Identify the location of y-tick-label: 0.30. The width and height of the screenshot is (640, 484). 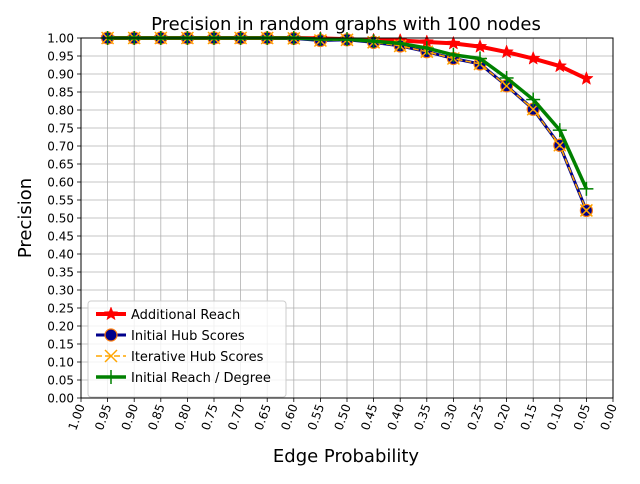
(60, 291).